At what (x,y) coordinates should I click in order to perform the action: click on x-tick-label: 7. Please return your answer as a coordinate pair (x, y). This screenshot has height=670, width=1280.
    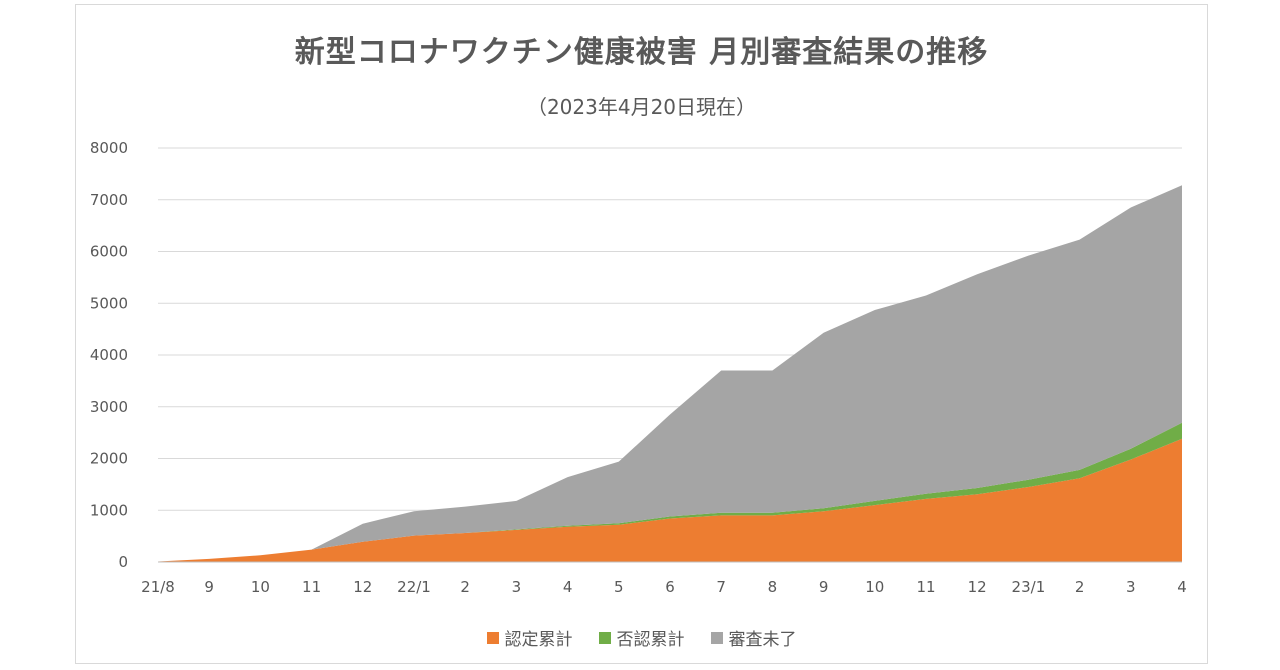
    Looking at the image, I should click on (721, 587).